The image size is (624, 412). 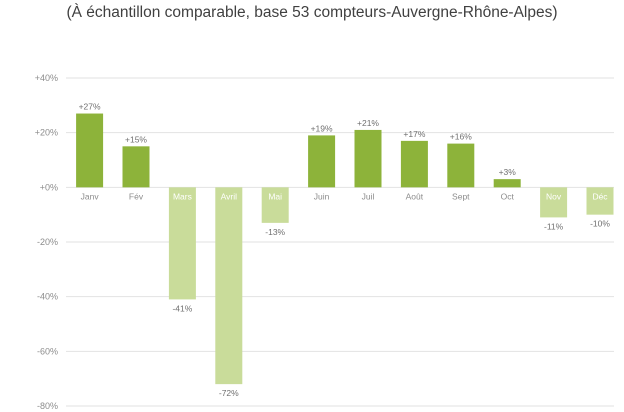 I want to click on category-label: Oct, so click(x=508, y=196).